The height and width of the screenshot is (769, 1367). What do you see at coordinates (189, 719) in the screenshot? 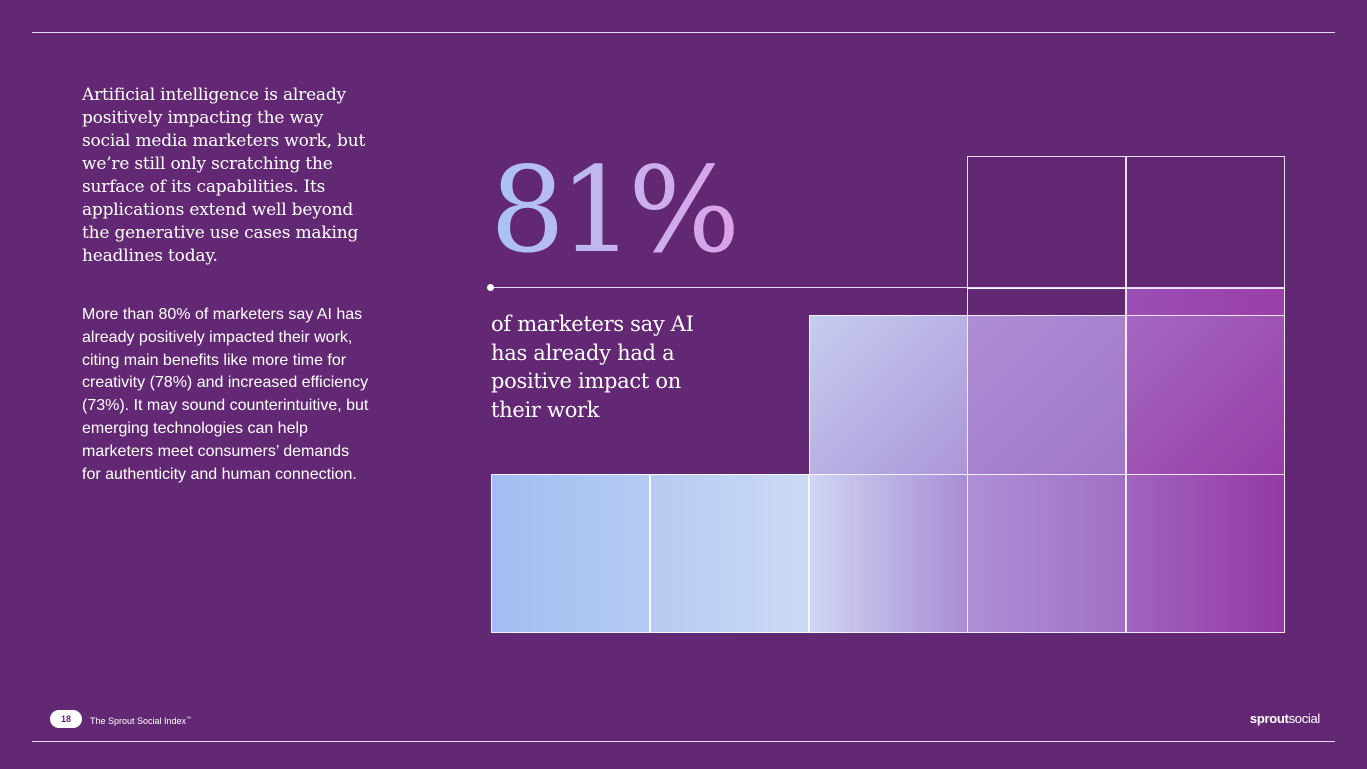
I see `trademark-mark: ™` at bounding box center [189, 719].